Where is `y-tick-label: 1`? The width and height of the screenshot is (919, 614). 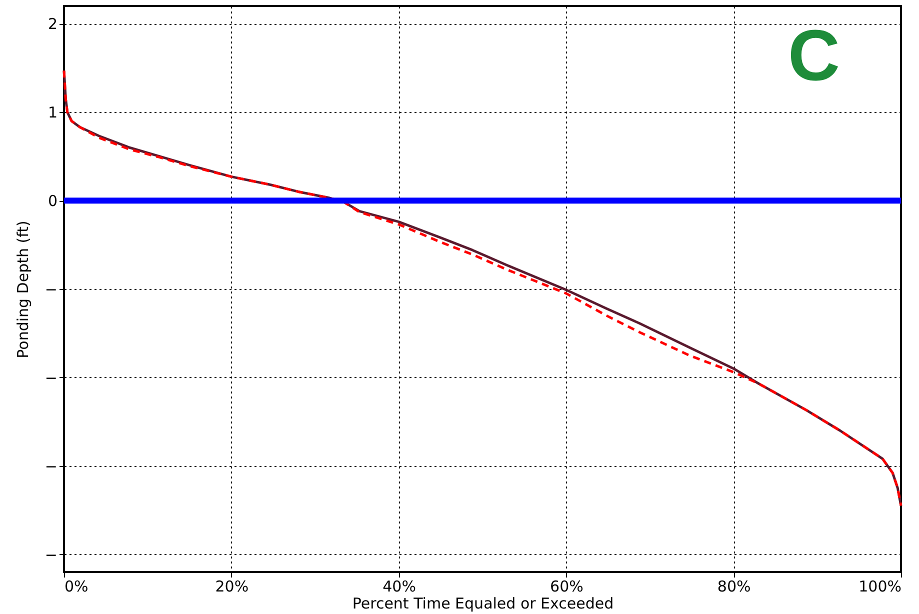
y-tick-label: 1 is located at coordinates (53, 113).